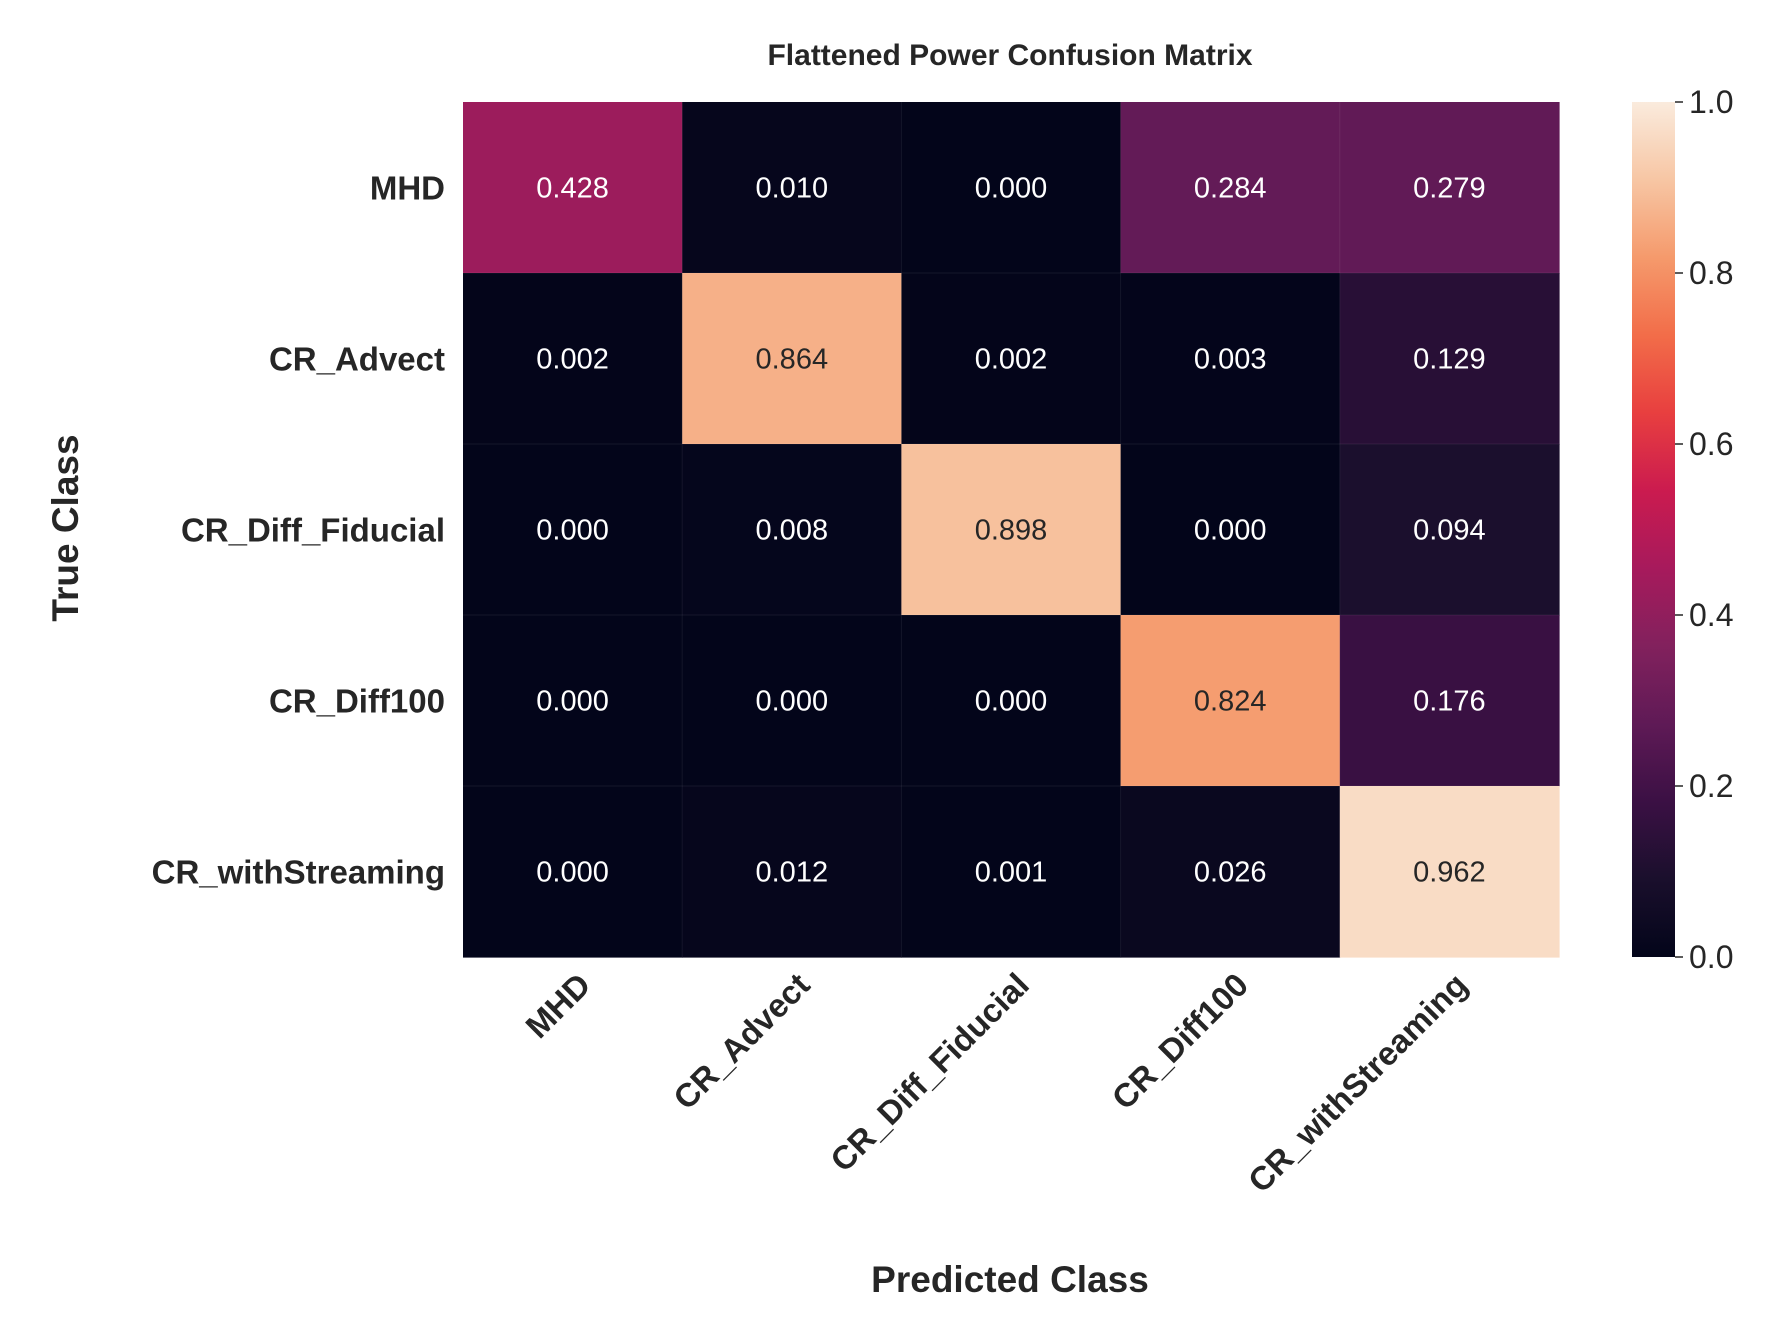  I want to click on x-tick-label: MHD, so click(557, 1005).